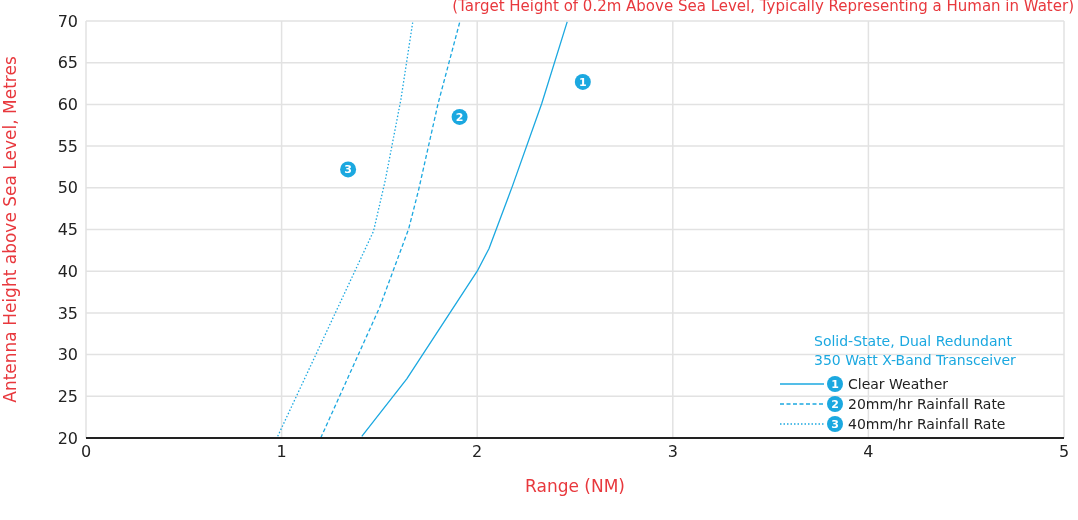 This screenshot has width=1078, height=520. What do you see at coordinates (67, 396) in the screenshot?
I see `y-tick-label: 25` at bounding box center [67, 396].